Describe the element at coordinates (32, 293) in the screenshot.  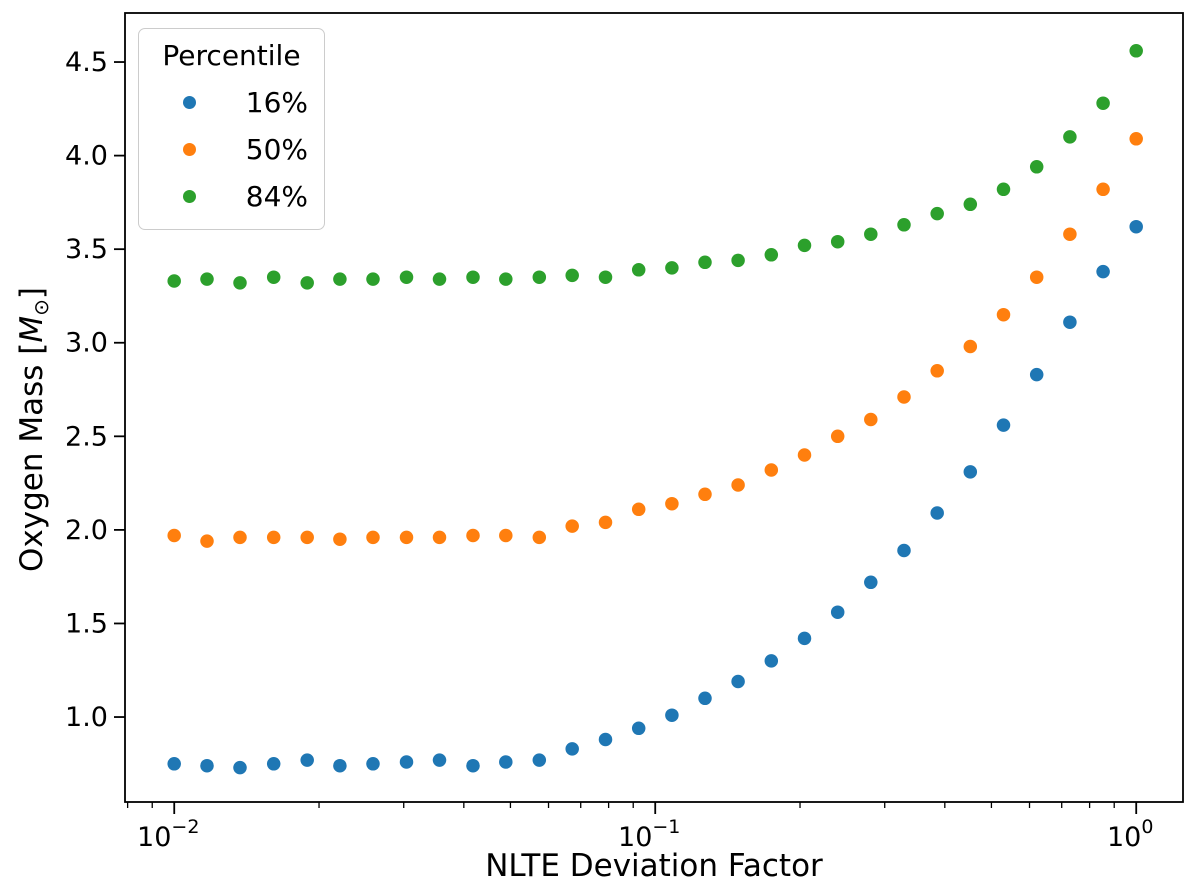
I see `y-axis-label-close-bracket: ]` at that location.